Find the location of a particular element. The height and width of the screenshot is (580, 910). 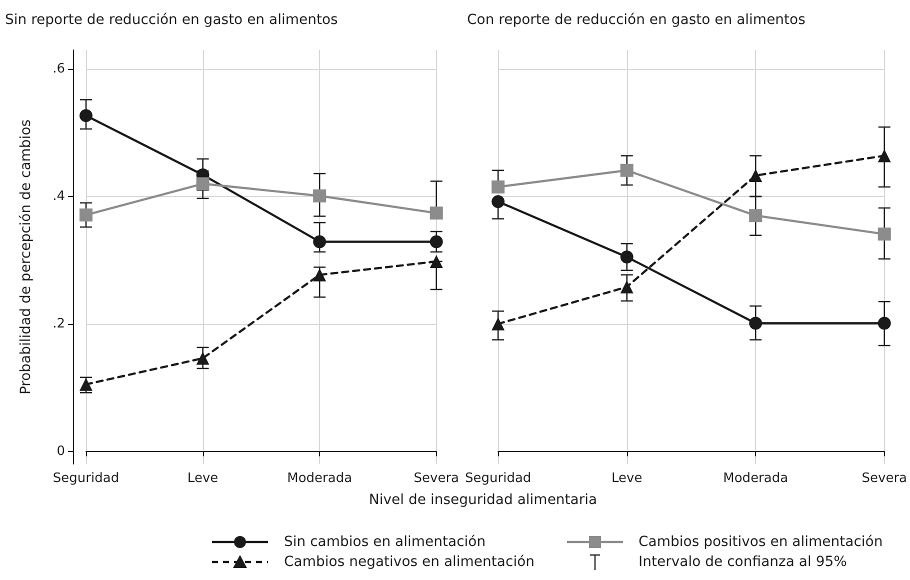

legend-label: Sin cambios en alimentación is located at coordinates (385, 542).